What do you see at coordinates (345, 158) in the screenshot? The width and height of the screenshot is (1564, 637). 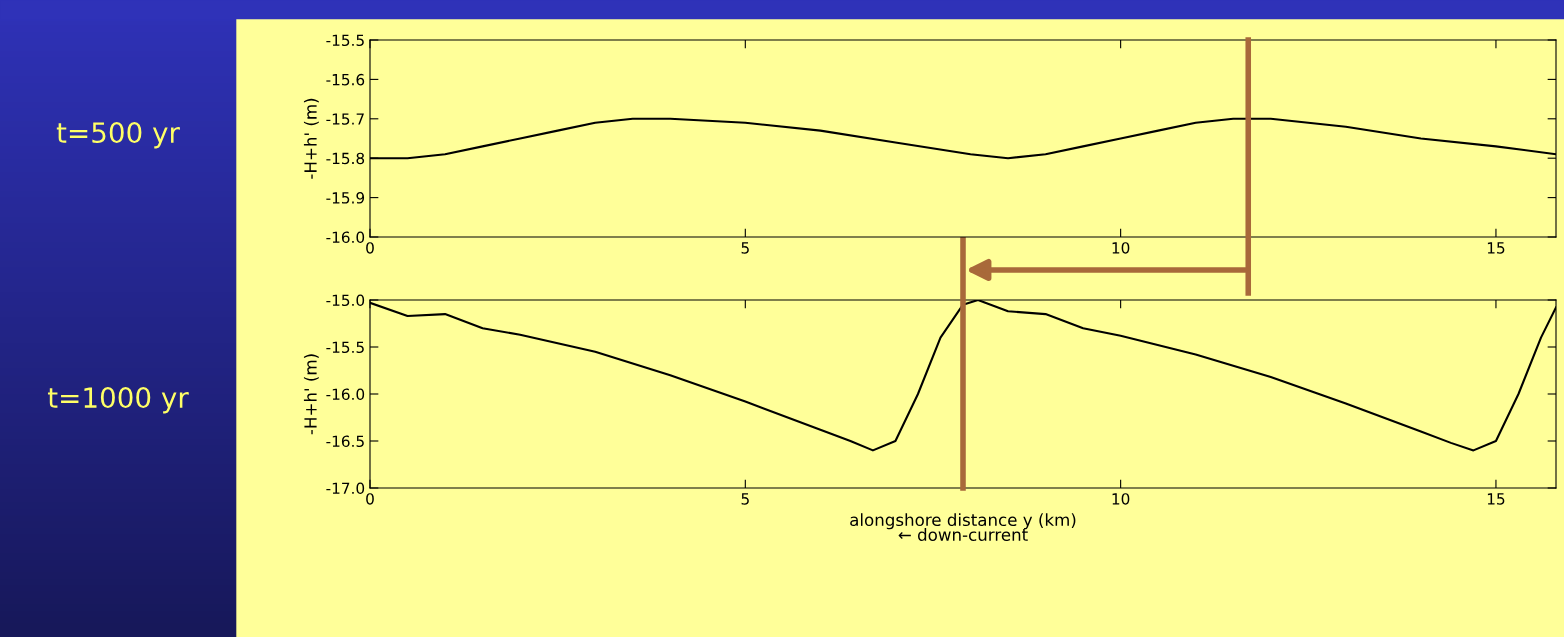 I see `y-tick-label: -15.8` at bounding box center [345, 158].